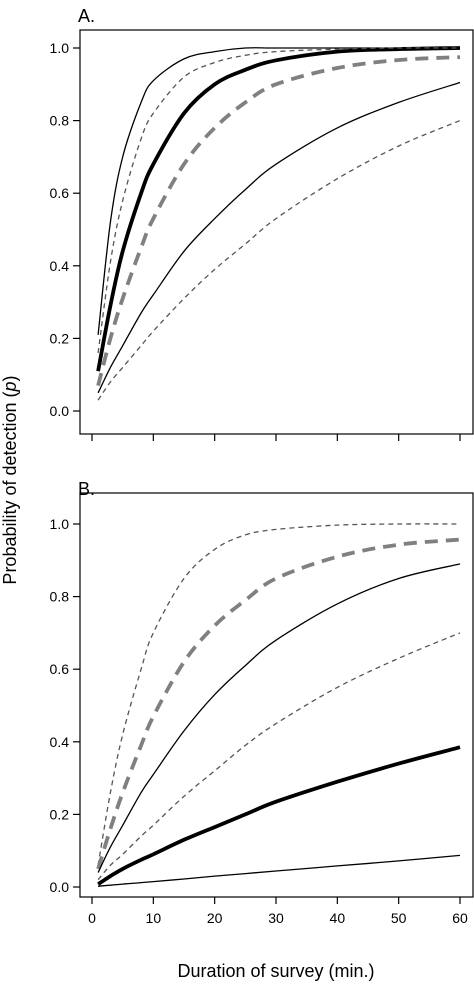  What do you see at coordinates (275, 971) in the screenshot?
I see `x-axis-title: Duration of survey (min.)` at bounding box center [275, 971].